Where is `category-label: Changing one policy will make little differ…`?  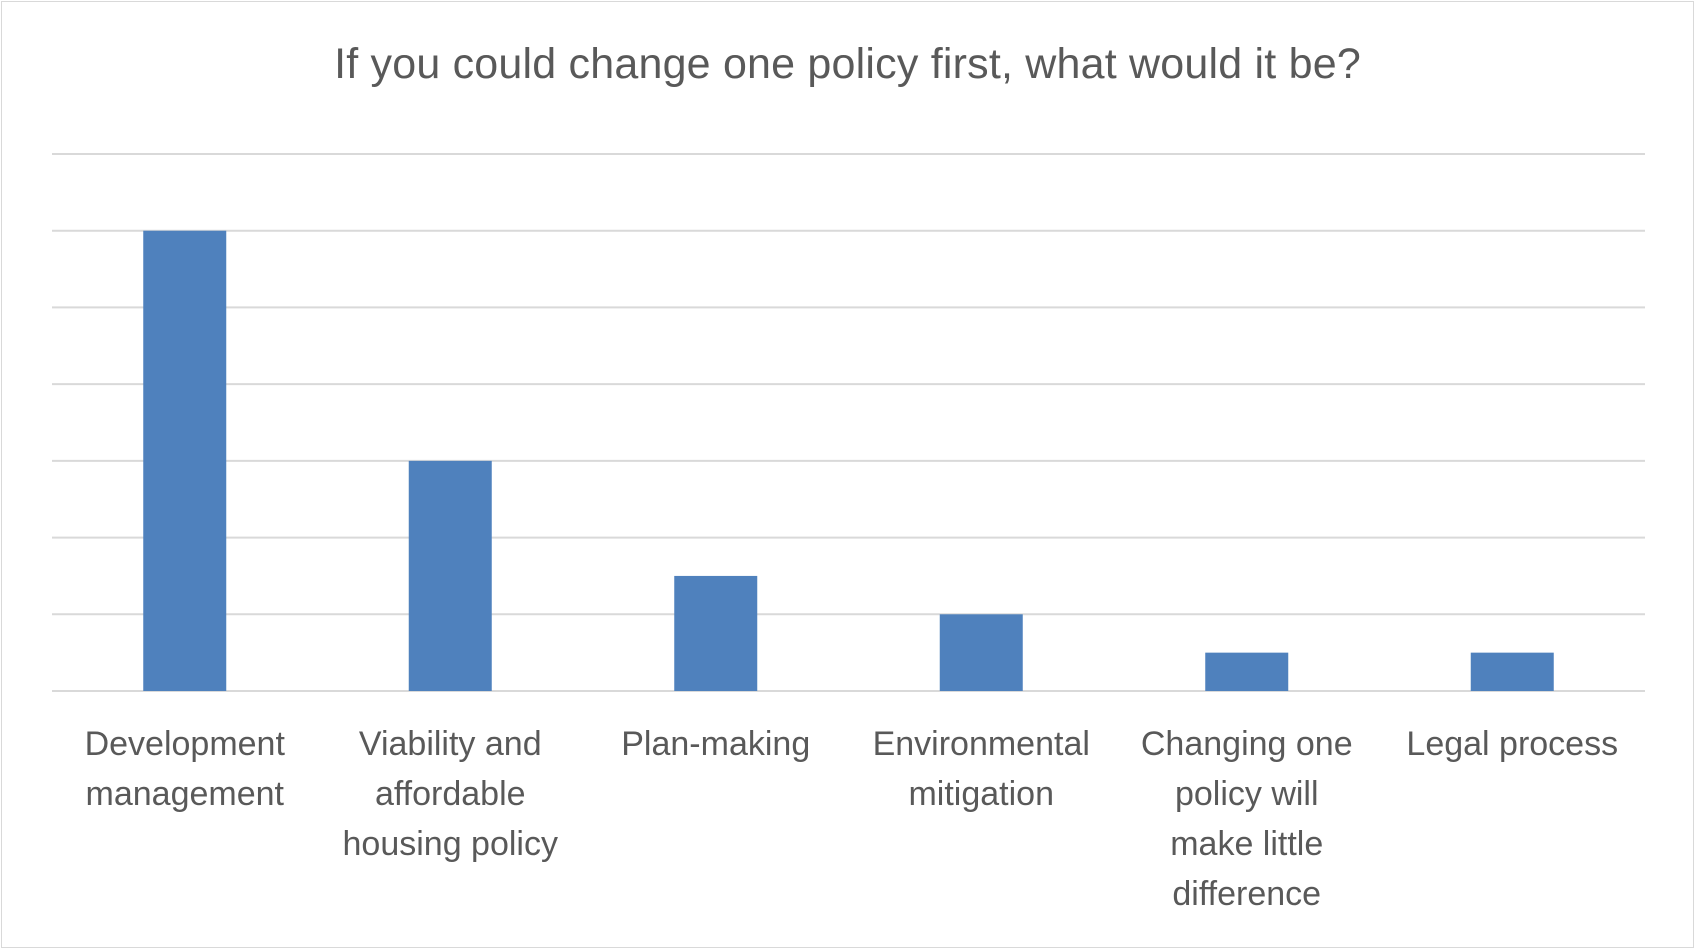
category-label: Changing one policy will make little differ… is located at coordinates (1247, 819).